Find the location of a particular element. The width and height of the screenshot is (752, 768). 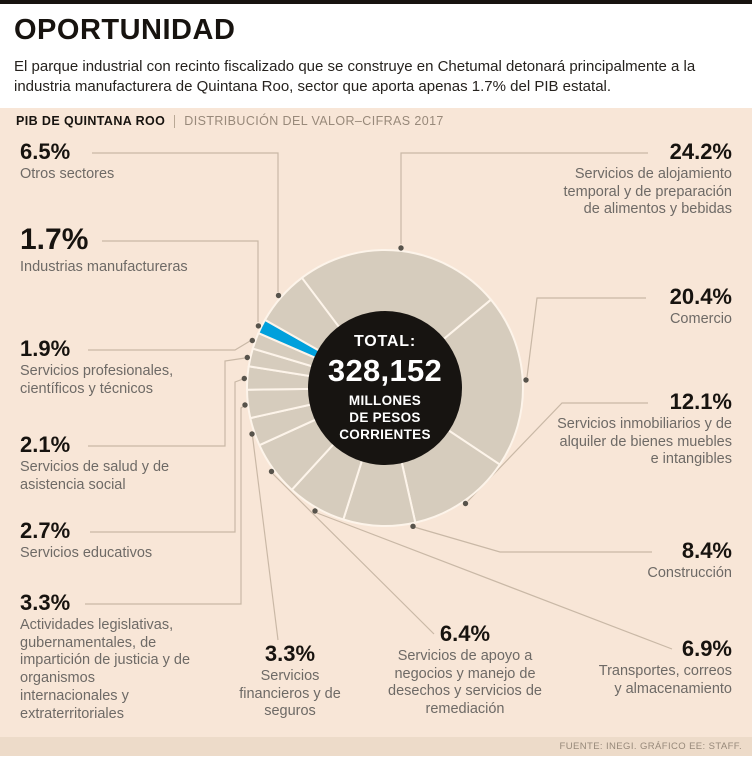

source-credit: FUENTE: INEGI. GRÁFICO EE: STAFF. is located at coordinates (376, 746).